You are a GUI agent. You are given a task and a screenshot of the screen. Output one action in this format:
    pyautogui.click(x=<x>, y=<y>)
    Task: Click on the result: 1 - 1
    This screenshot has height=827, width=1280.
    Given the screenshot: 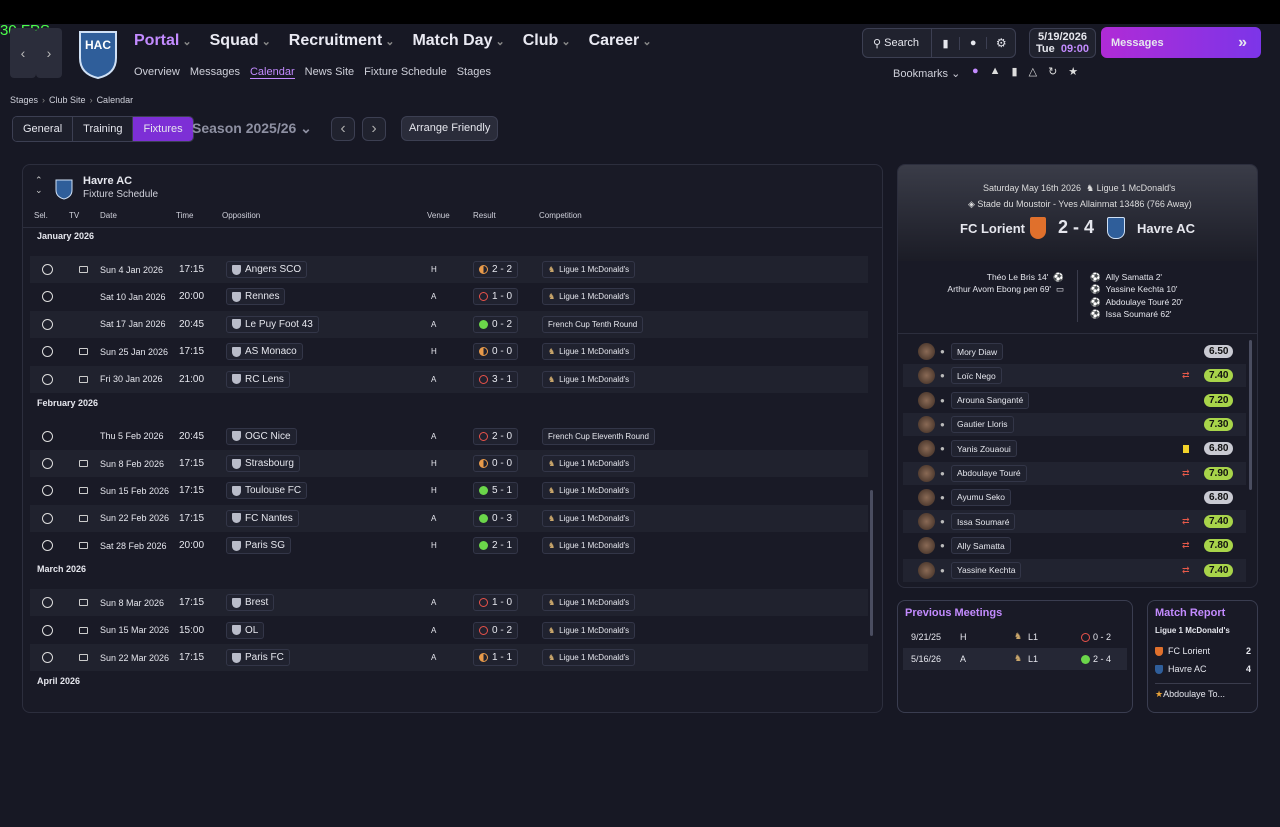 What is the action you would take?
    pyautogui.click(x=496, y=657)
    